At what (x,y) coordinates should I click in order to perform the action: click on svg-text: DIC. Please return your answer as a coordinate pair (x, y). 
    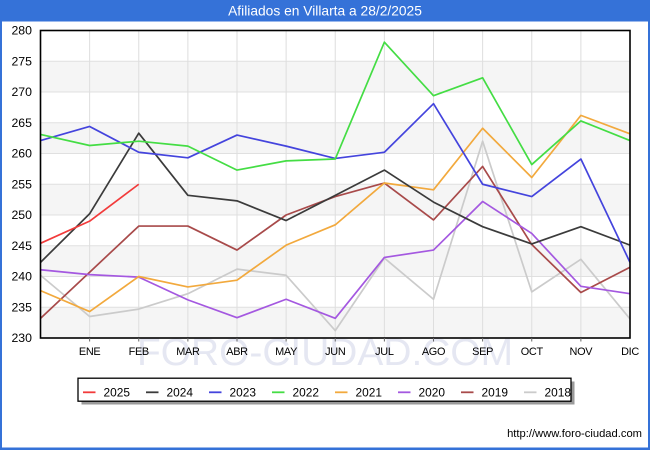
    Looking at the image, I should click on (630, 352).